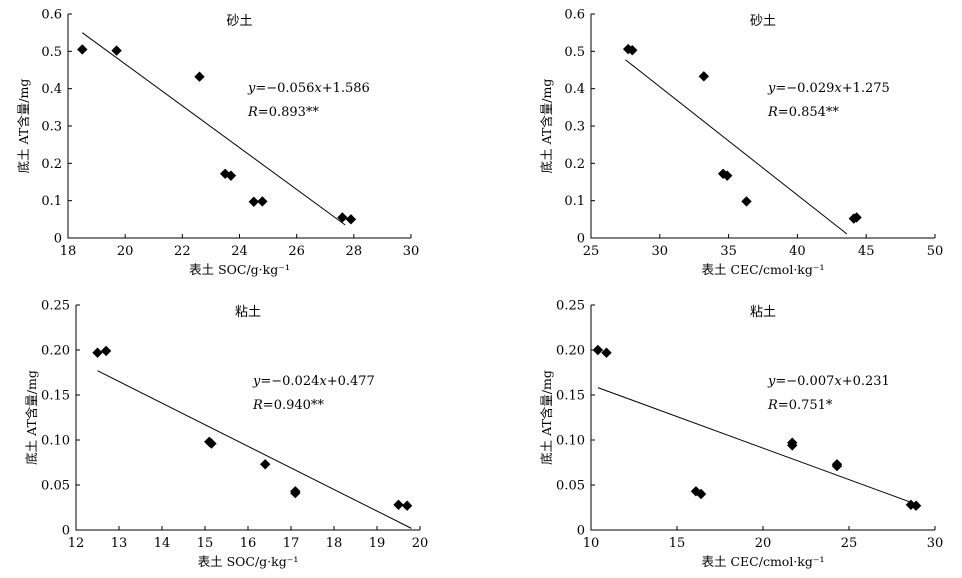 This screenshot has width=962, height=578. I want to click on axes, so click(239, 126).